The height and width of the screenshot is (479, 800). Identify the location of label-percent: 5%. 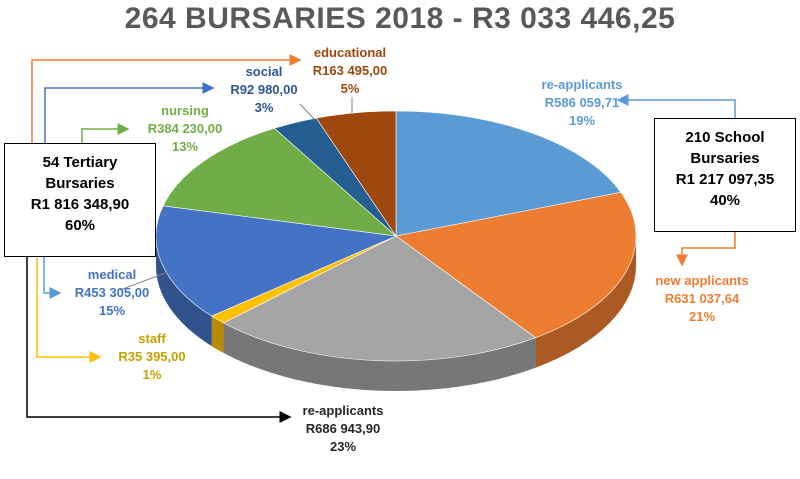
(350, 88).